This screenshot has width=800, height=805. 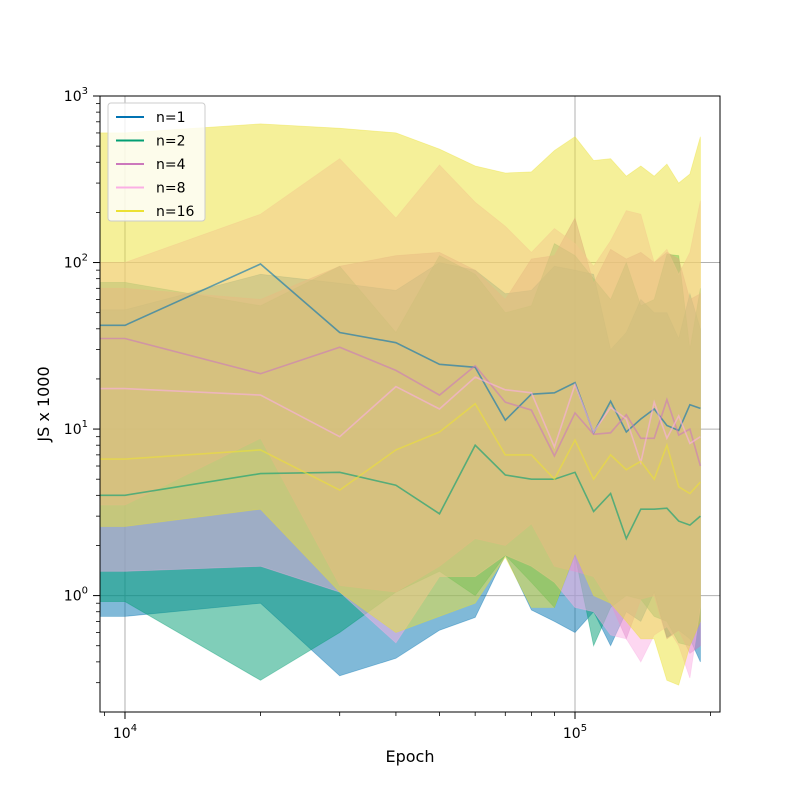 I want to click on line-n=2, so click(x=400, y=492).